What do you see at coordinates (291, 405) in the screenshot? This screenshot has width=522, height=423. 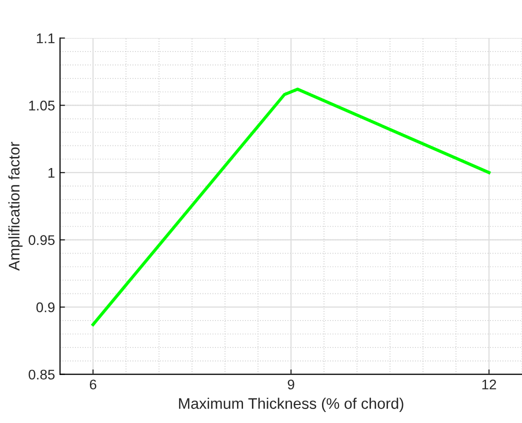 I see `x-axis-title: Maximum Thickness (% of chord)` at bounding box center [291, 405].